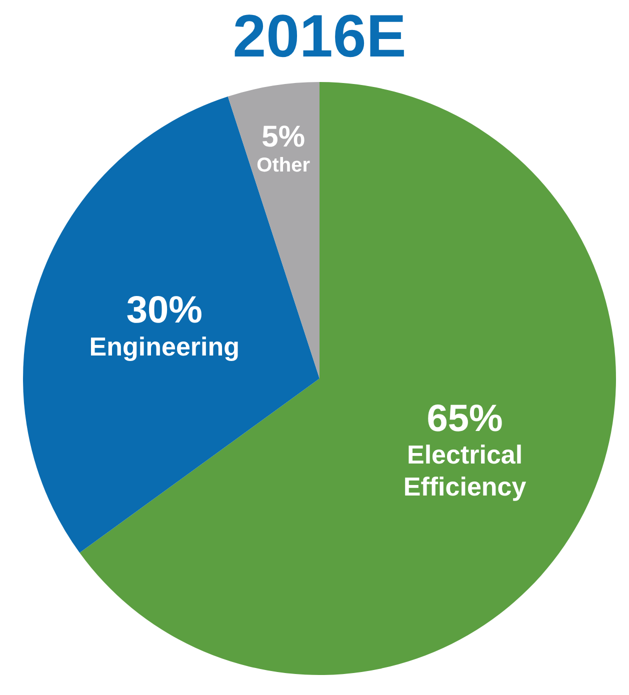 The width and height of the screenshot is (629, 695). Describe the element at coordinates (283, 165) in the screenshot. I see `slice-label: Other` at that location.